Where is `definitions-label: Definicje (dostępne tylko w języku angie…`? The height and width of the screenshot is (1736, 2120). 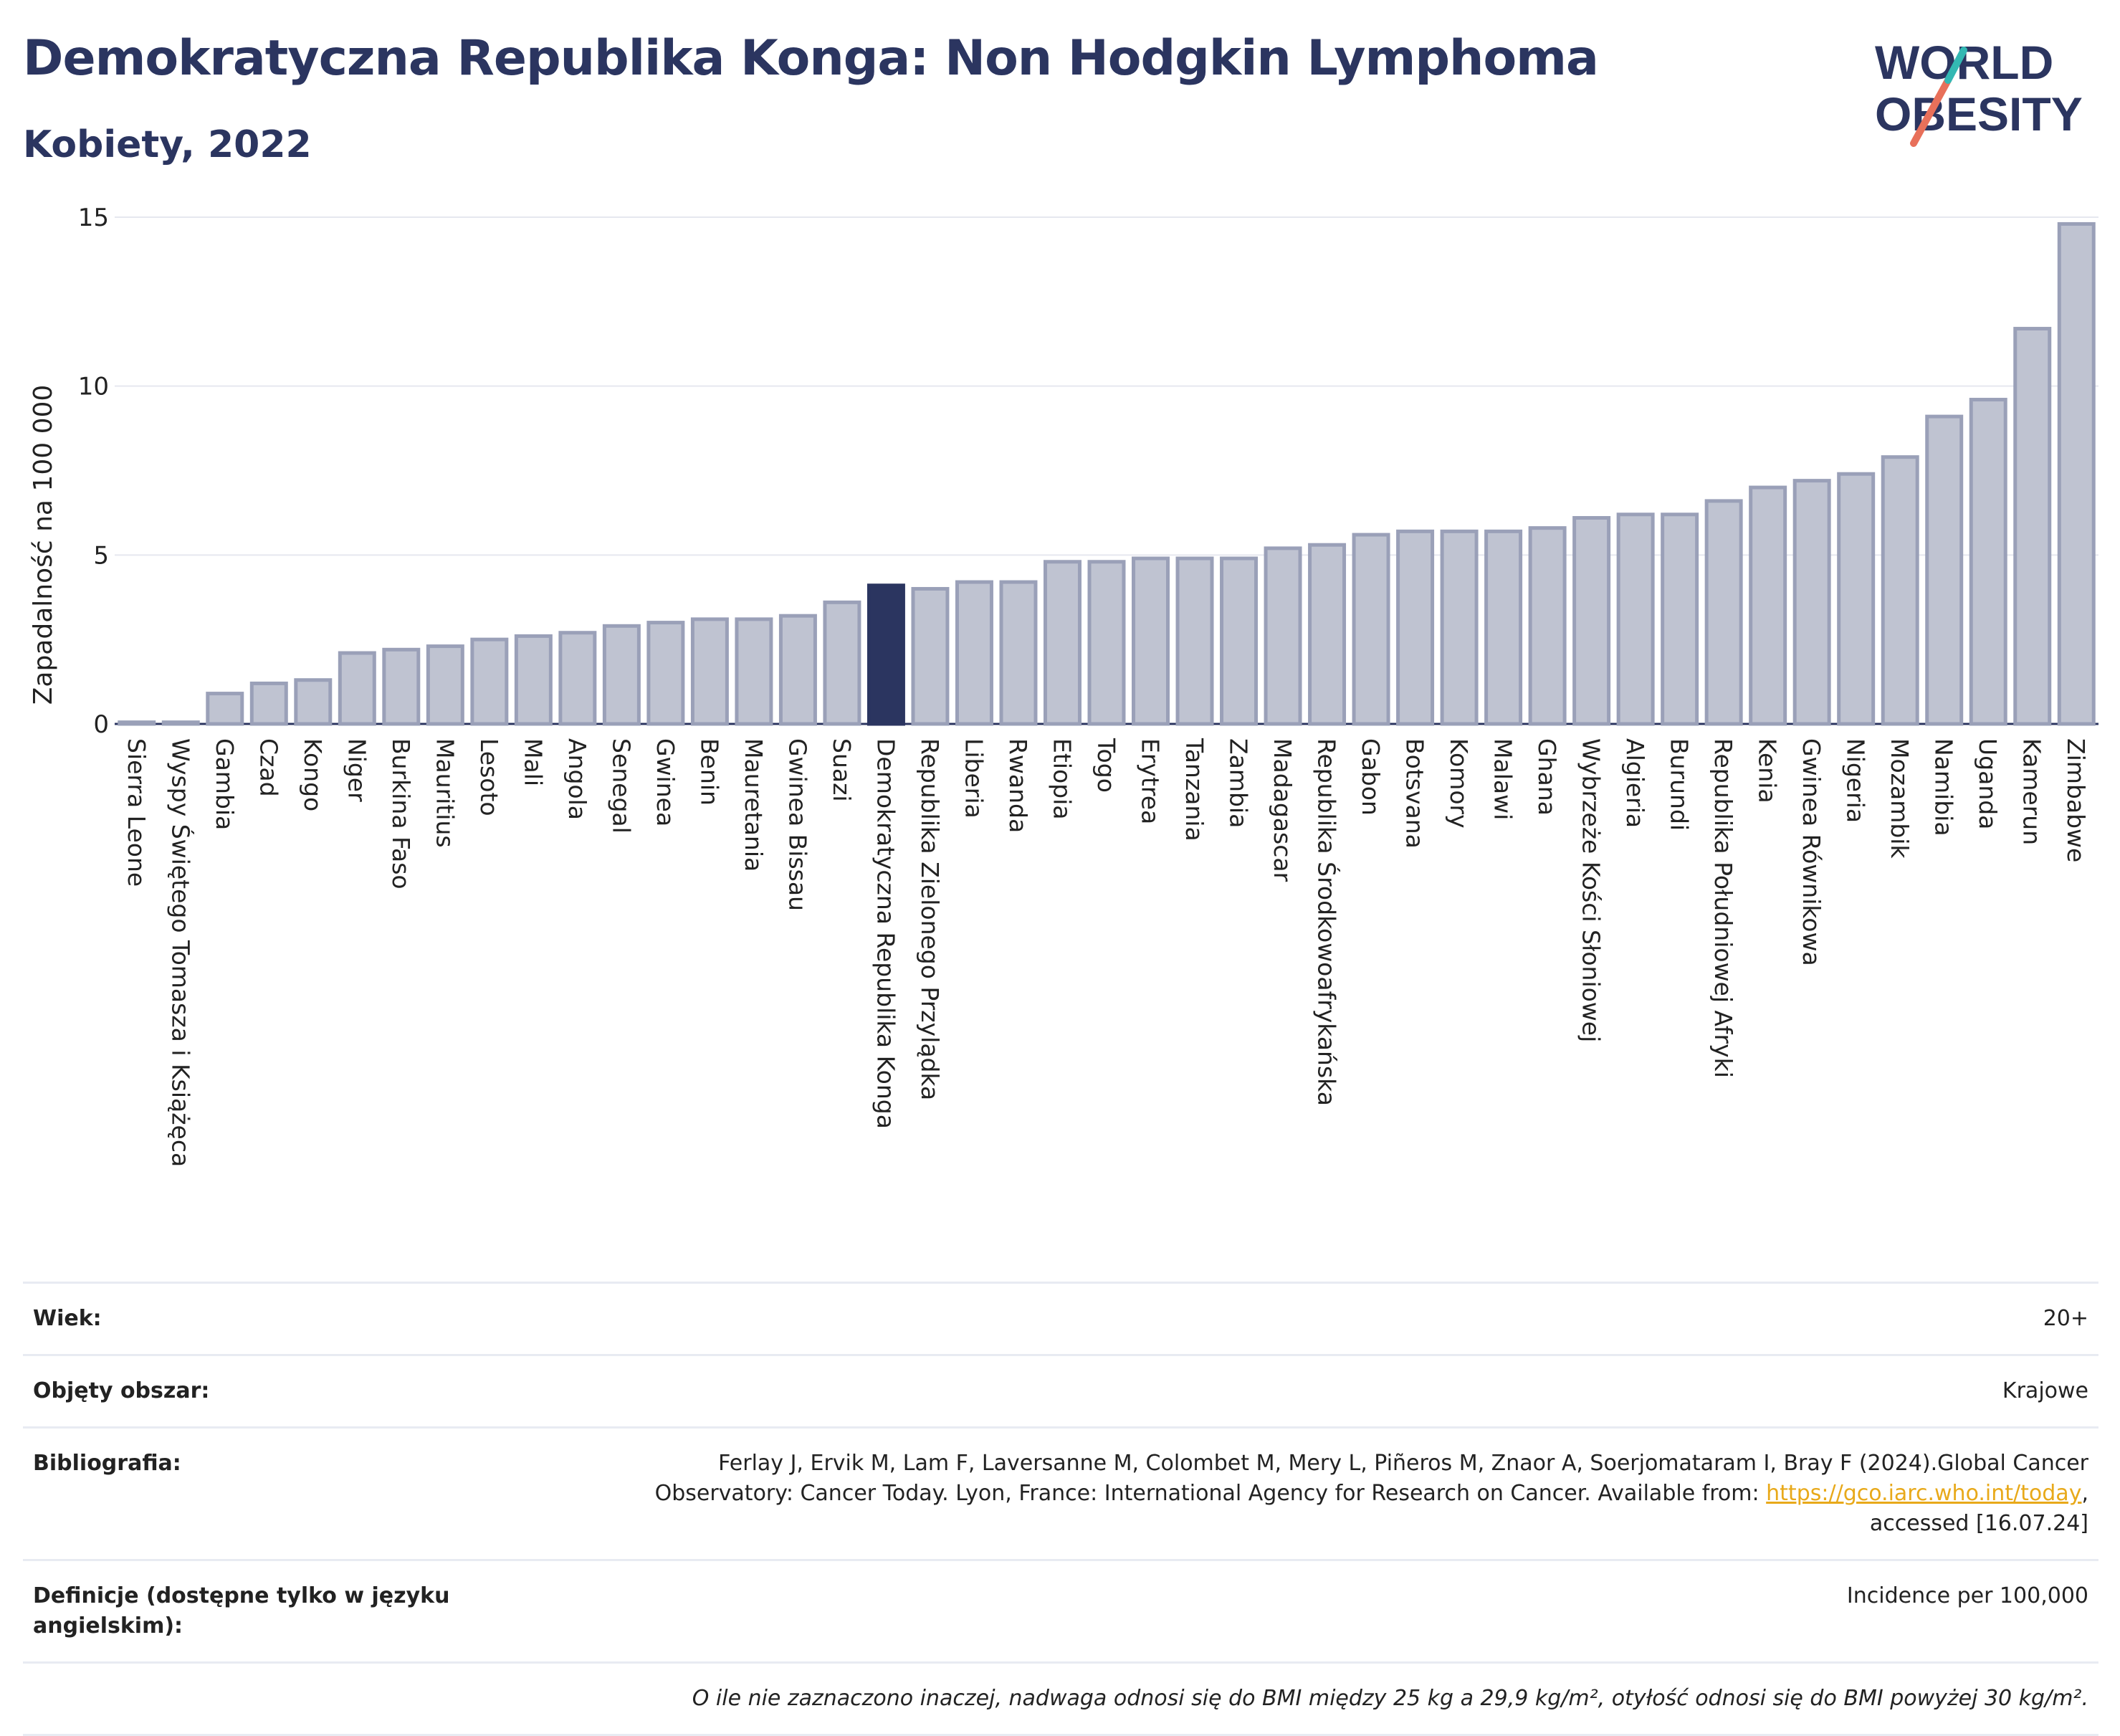 definitions-label: Definicje (dostępne tylko w języku angie… is located at coordinates (242, 1611).